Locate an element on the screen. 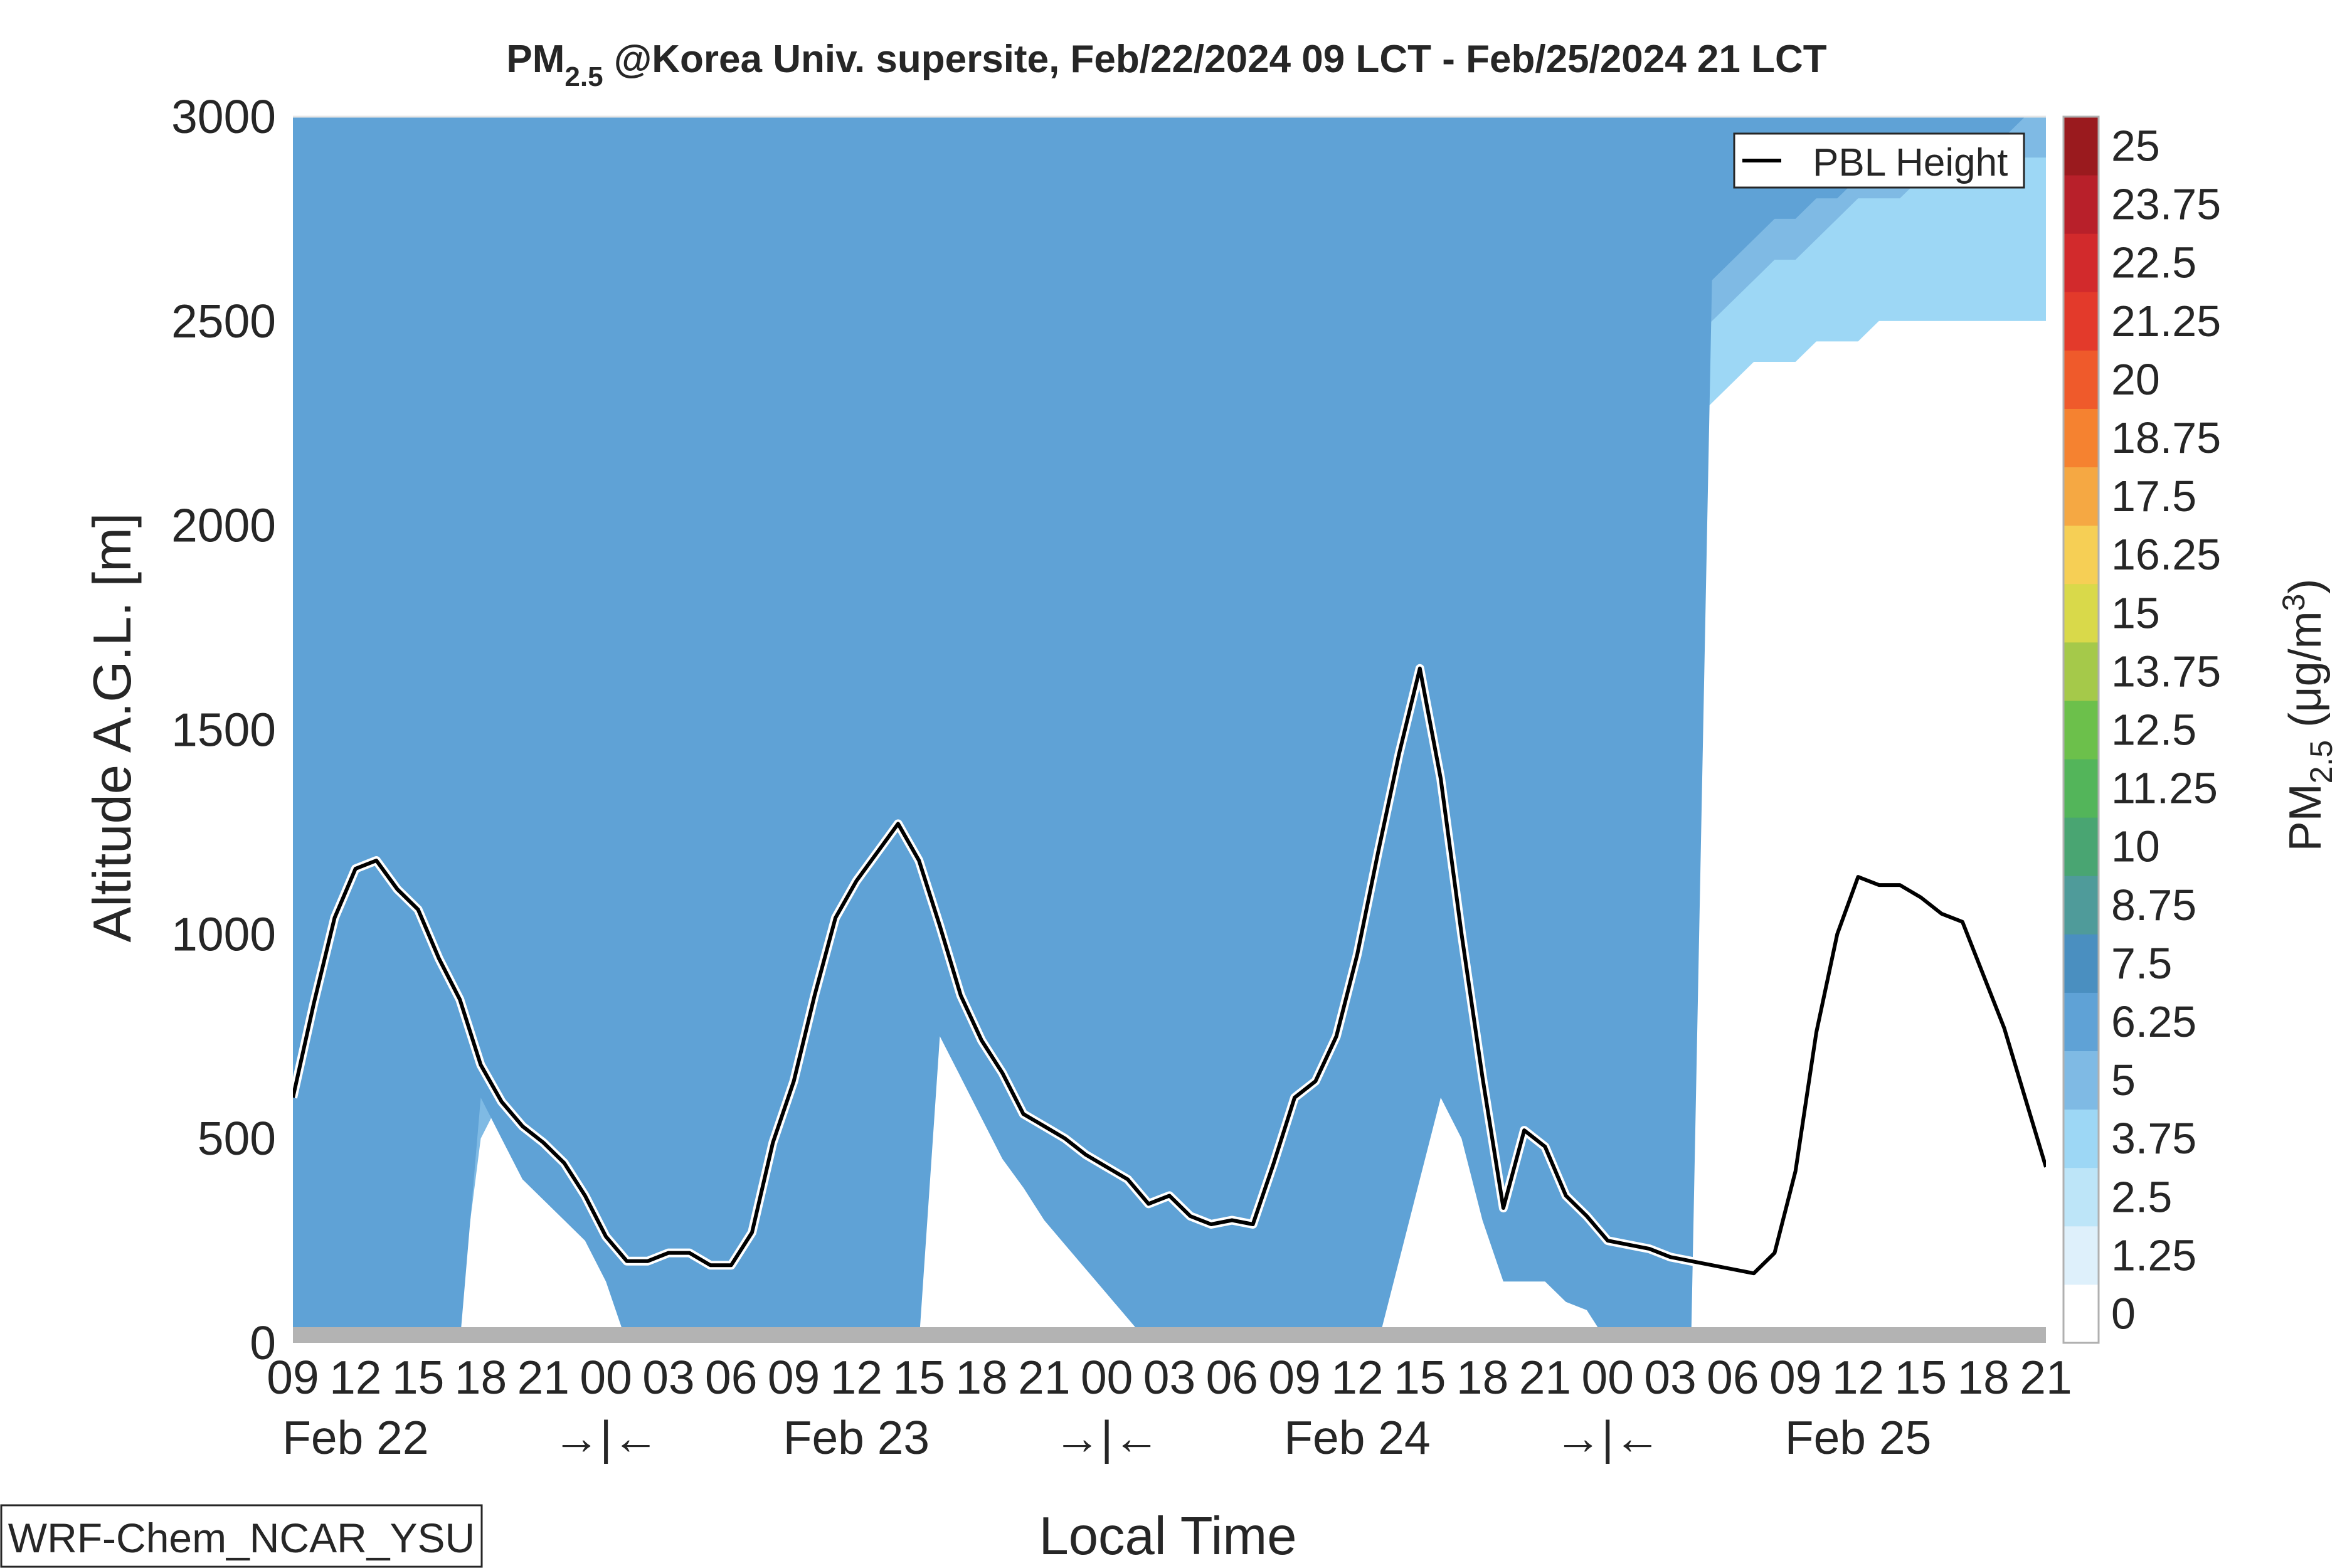 The height and width of the screenshot is (1568, 2352). x-day-label: Feb 24 is located at coordinates (1358, 1437).